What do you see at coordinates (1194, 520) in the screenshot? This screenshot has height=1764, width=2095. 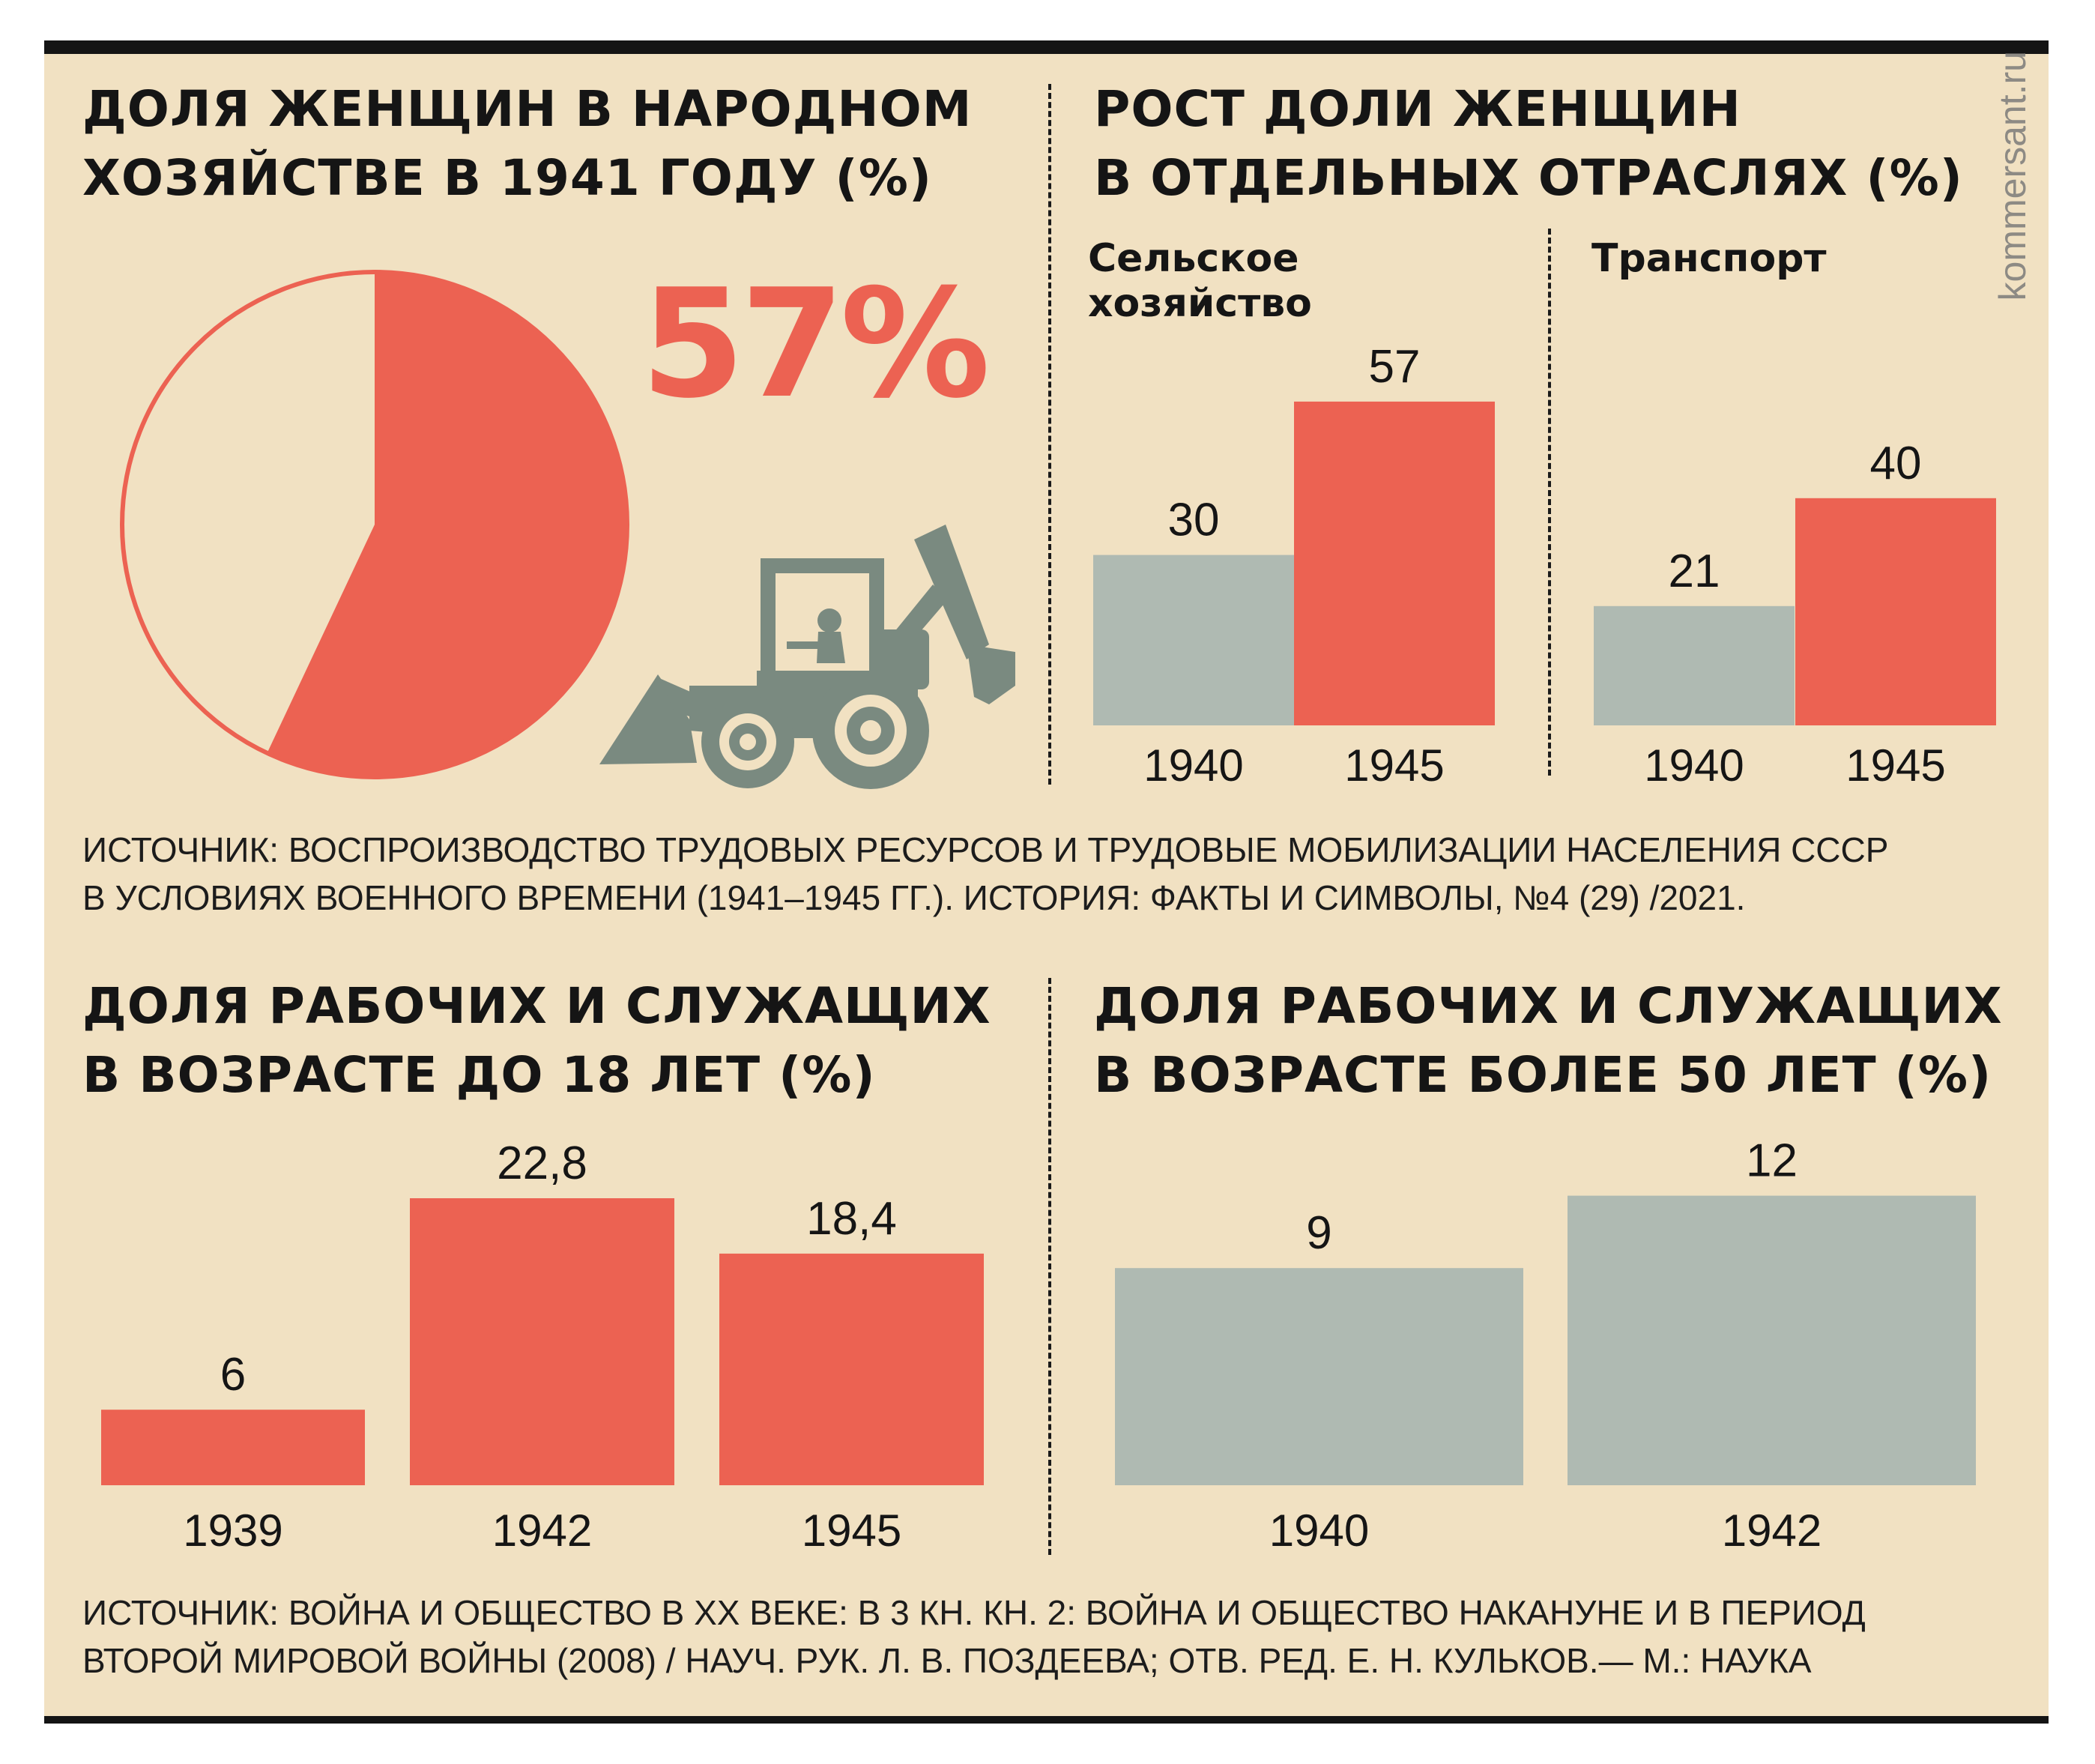 I see `value-label-agri-1940: 30` at bounding box center [1194, 520].